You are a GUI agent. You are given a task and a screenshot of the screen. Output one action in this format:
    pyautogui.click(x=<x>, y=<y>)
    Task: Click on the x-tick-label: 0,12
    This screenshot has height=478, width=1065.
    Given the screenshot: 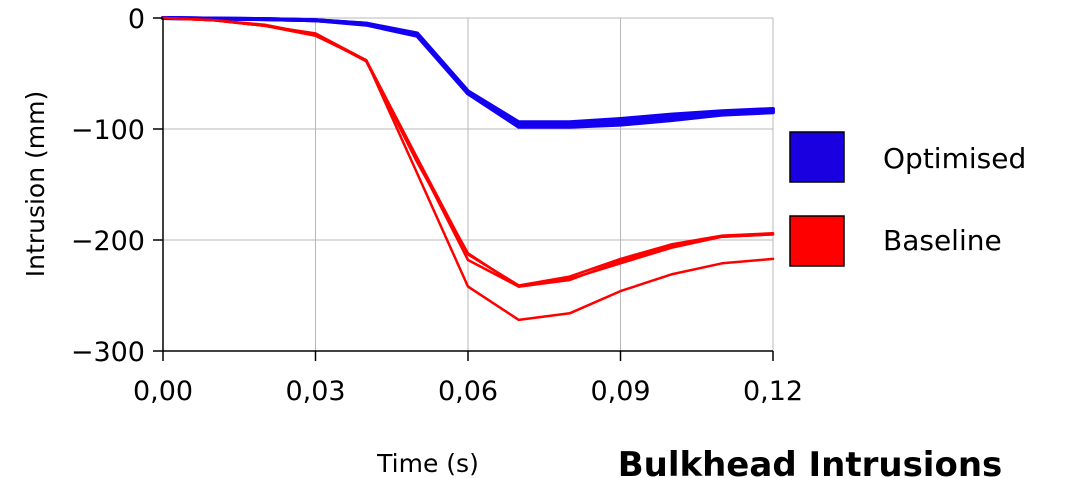 What is the action you would take?
    pyautogui.click(x=773, y=391)
    